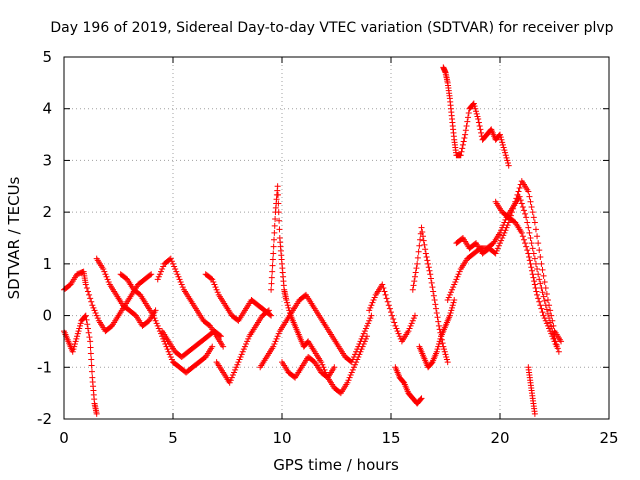  Describe the element at coordinates (608, 438) in the screenshot. I see `x-tick-label: 25` at that location.